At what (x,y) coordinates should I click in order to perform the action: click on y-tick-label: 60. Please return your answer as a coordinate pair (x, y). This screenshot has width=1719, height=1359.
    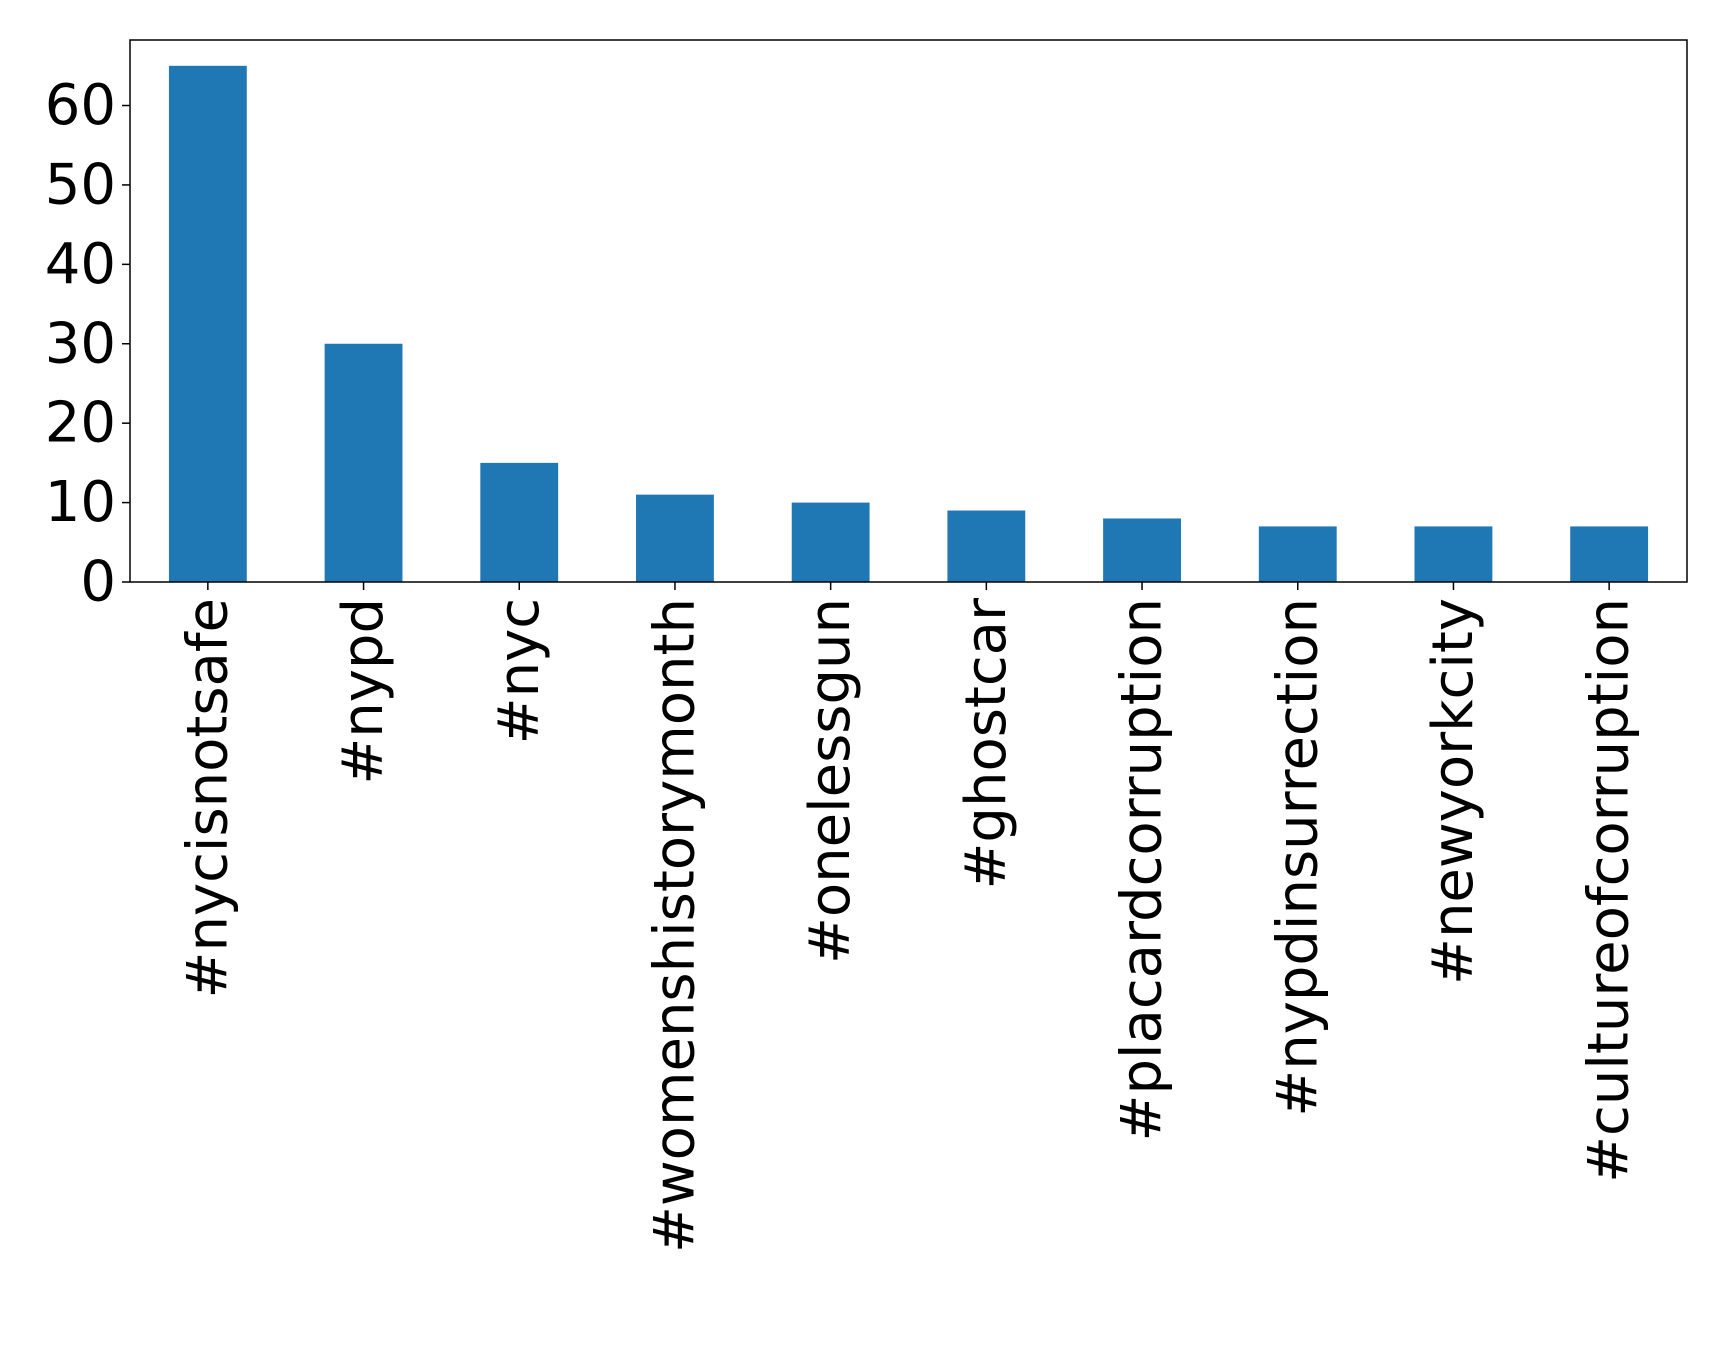
    Looking at the image, I should click on (80, 105).